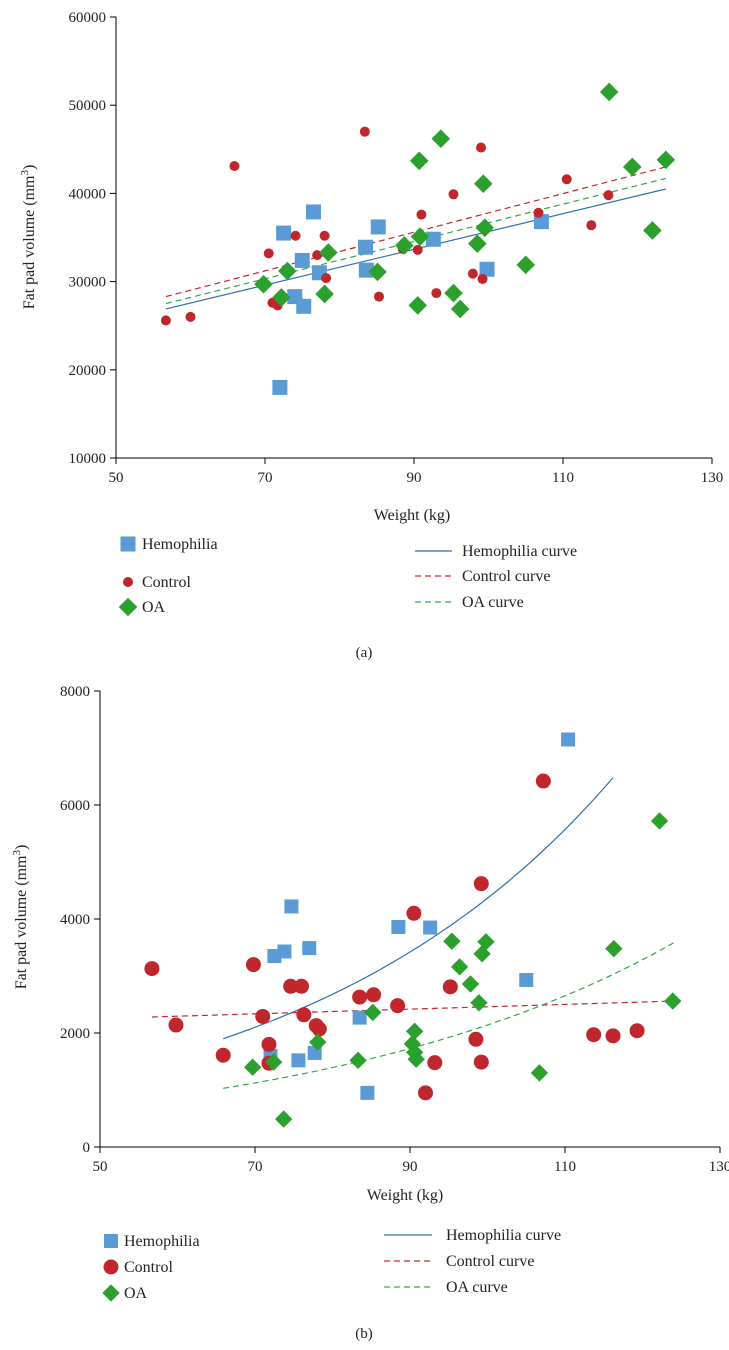  I want to click on x-tick-label: 130, so click(719, 1167).